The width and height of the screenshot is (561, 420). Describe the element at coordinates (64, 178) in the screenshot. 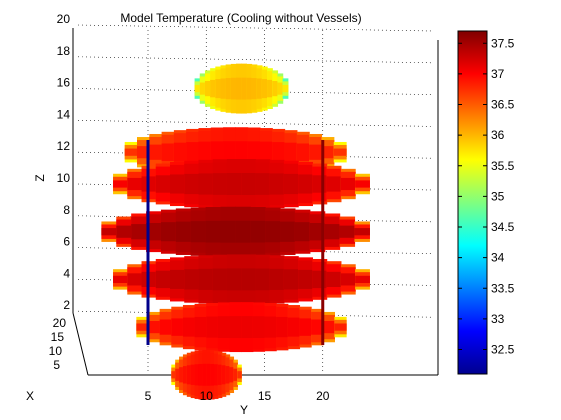

I see `z-tick-label: 10` at that location.